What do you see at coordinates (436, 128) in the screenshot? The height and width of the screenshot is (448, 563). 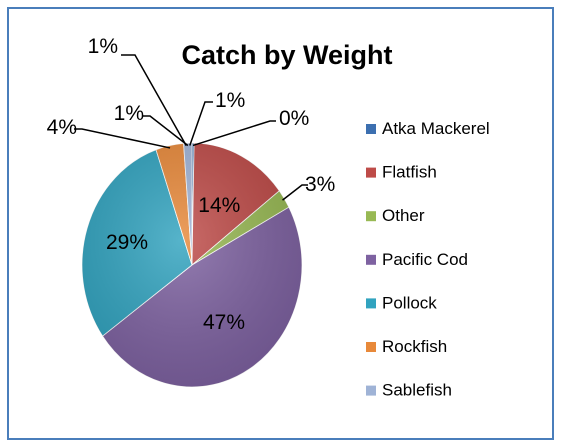 I see `legend-label-atka-mackerel: Atka Mackerel` at bounding box center [436, 128].